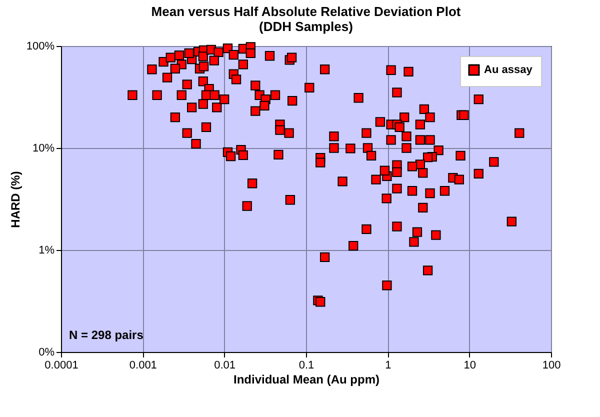  What do you see at coordinates (15, 199) in the screenshot?
I see `y-axis-title: HARD (%)` at bounding box center [15, 199].